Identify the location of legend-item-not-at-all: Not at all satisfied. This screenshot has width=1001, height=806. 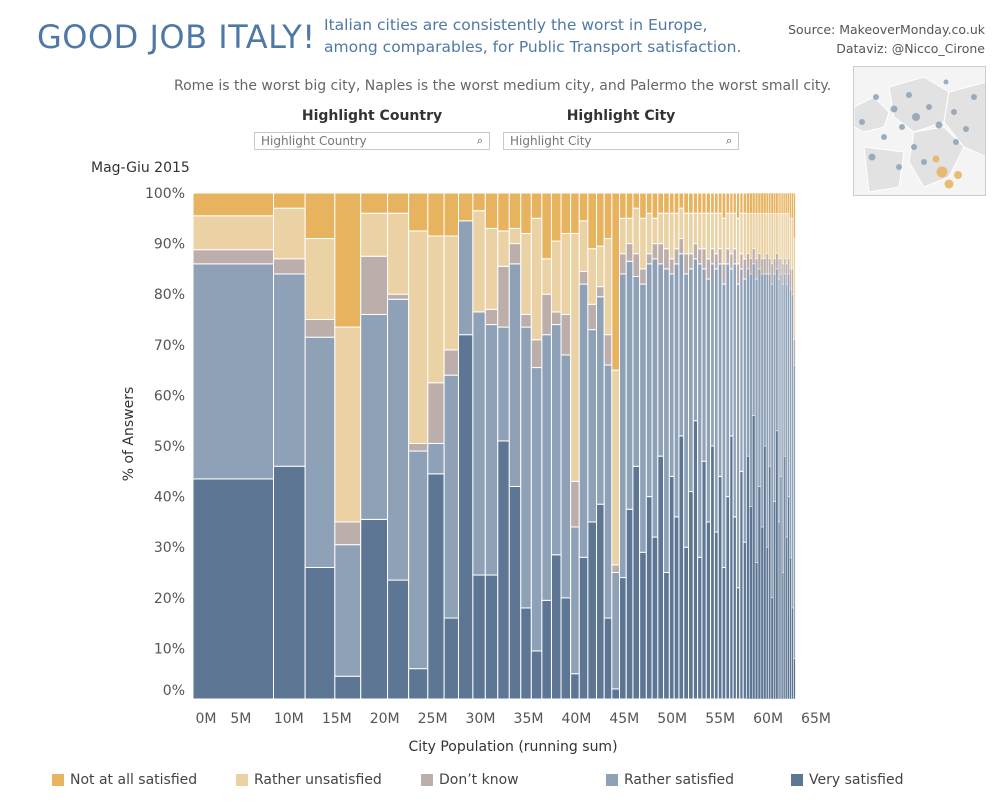
(124, 780).